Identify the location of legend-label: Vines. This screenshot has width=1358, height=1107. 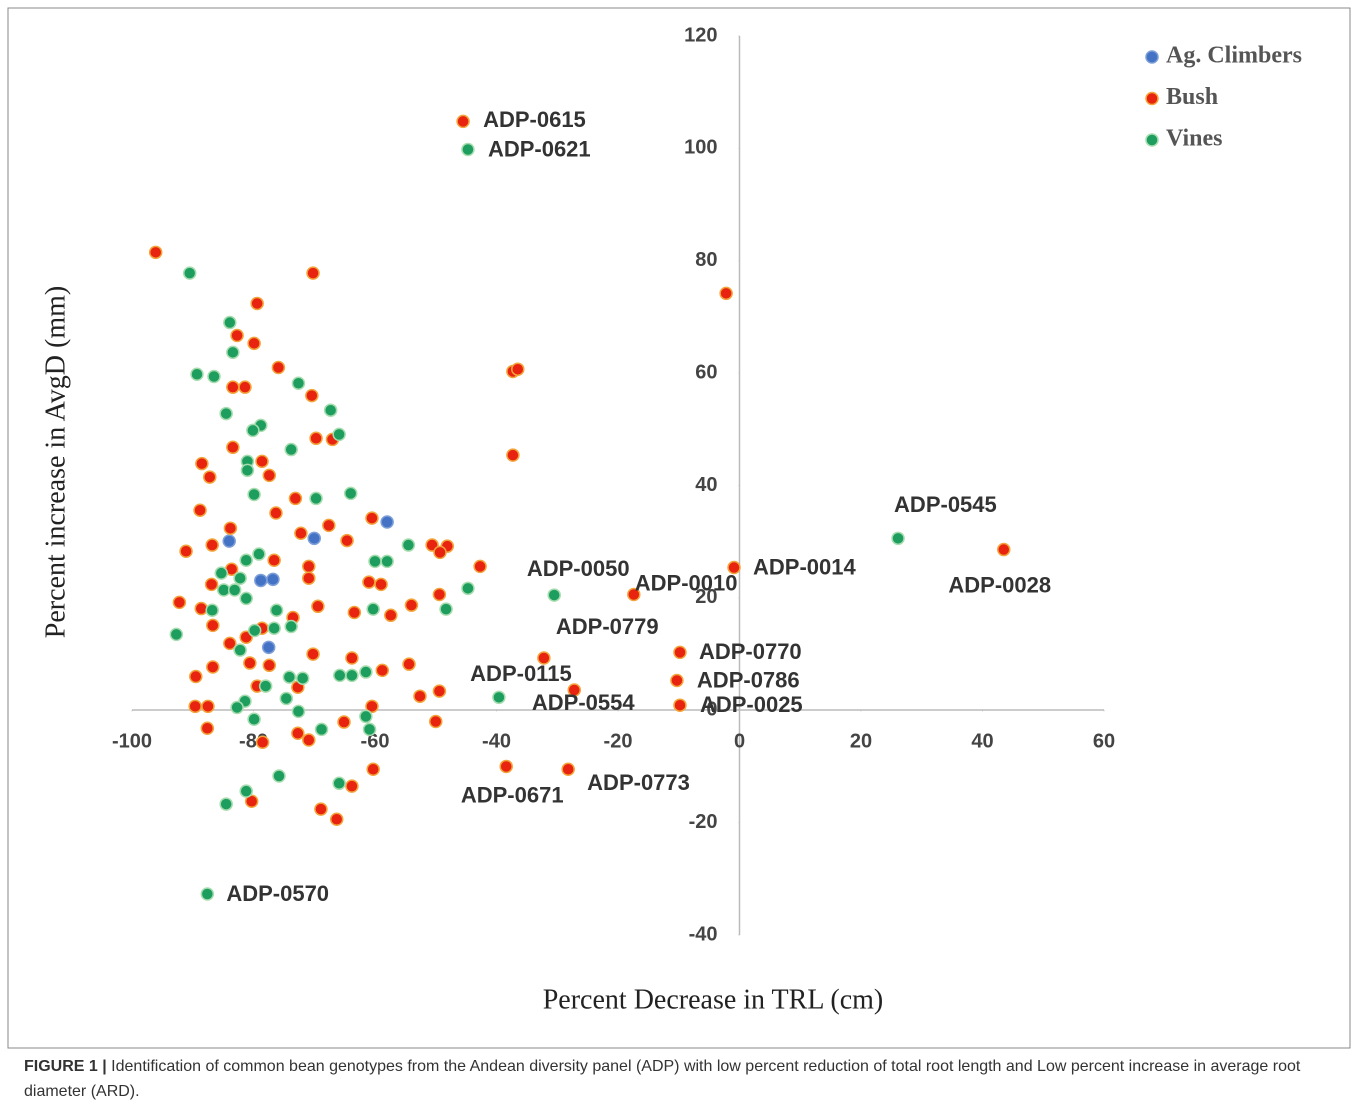
(1194, 139).